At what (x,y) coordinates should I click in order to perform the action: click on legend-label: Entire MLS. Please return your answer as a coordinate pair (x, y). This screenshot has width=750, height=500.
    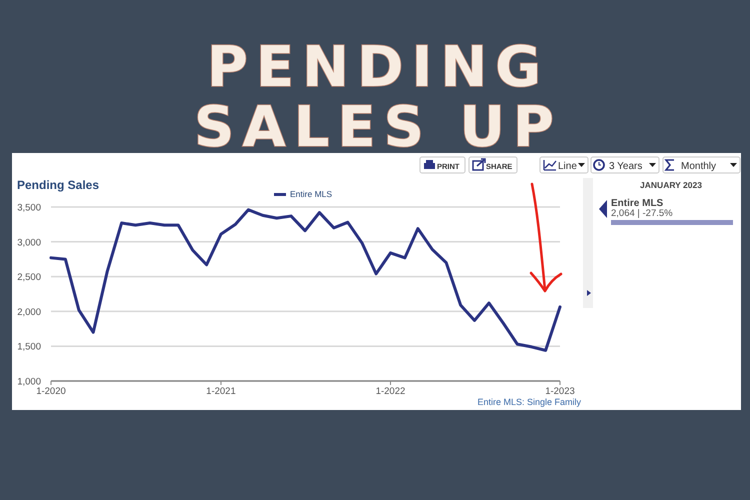
    Looking at the image, I should click on (311, 194).